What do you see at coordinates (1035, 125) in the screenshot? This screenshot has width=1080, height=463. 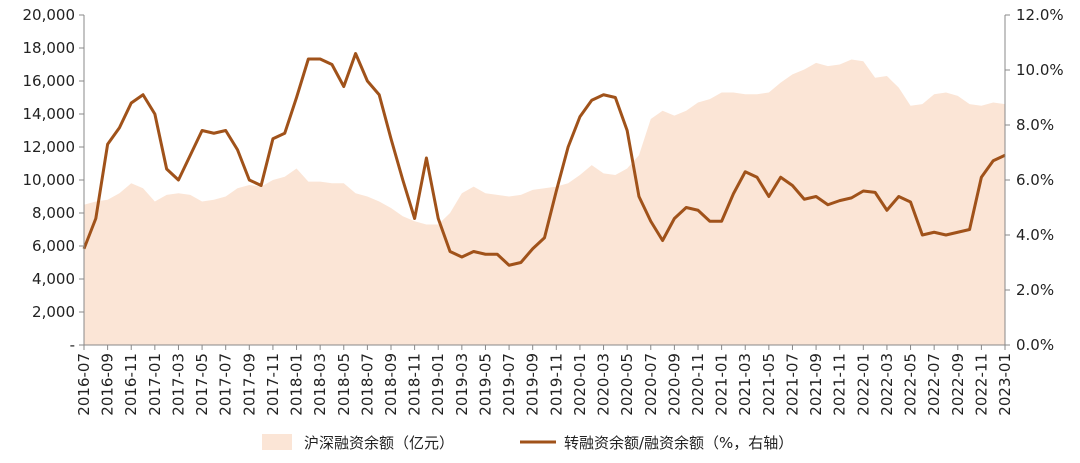 I see `y-right-tick-label: 8.0%` at bounding box center [1035, 125].